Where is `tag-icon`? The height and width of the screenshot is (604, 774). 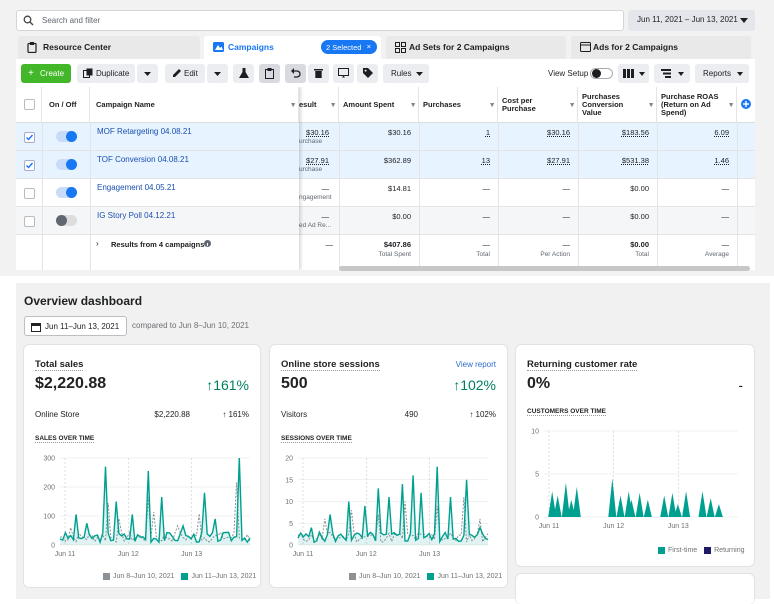 tag-icon is located at coordinates (368, 73).